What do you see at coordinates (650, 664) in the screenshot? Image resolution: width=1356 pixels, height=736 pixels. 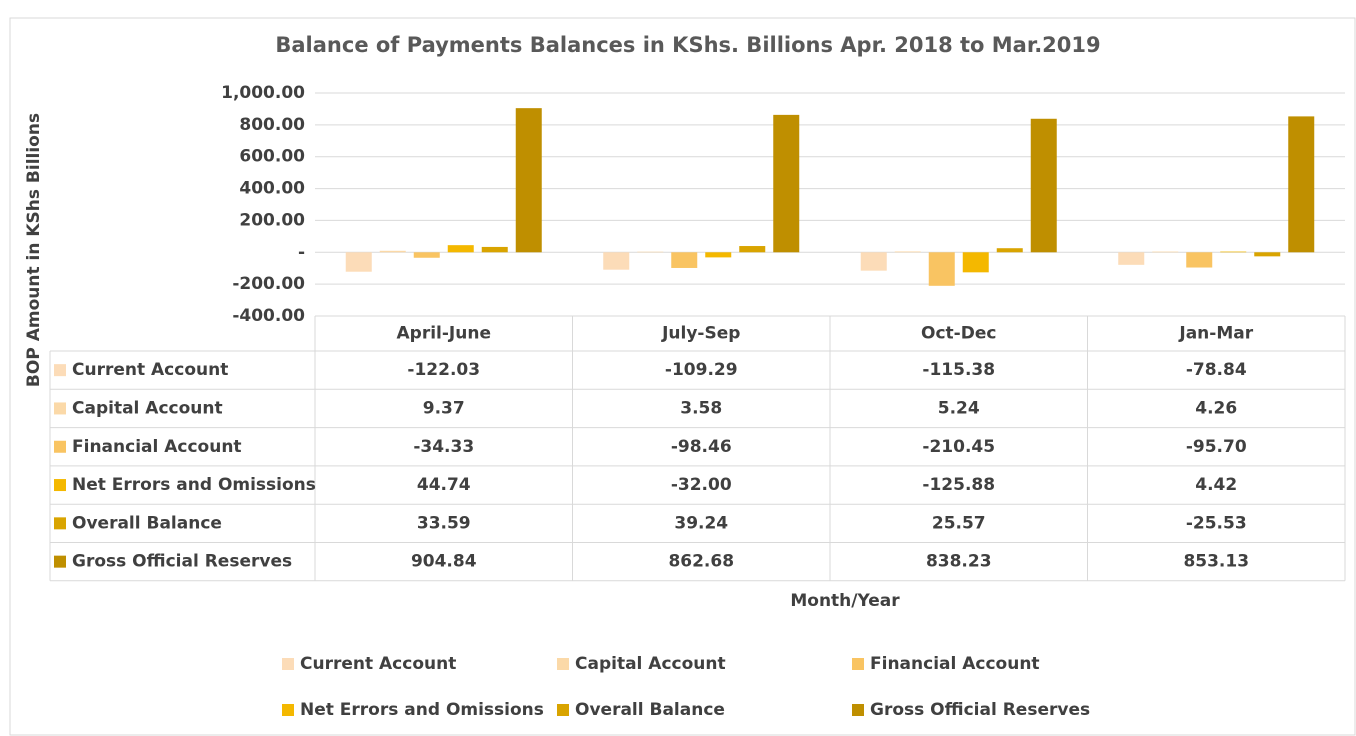 I see `legend-label: Capital Account` at bounding box center [650, 664].